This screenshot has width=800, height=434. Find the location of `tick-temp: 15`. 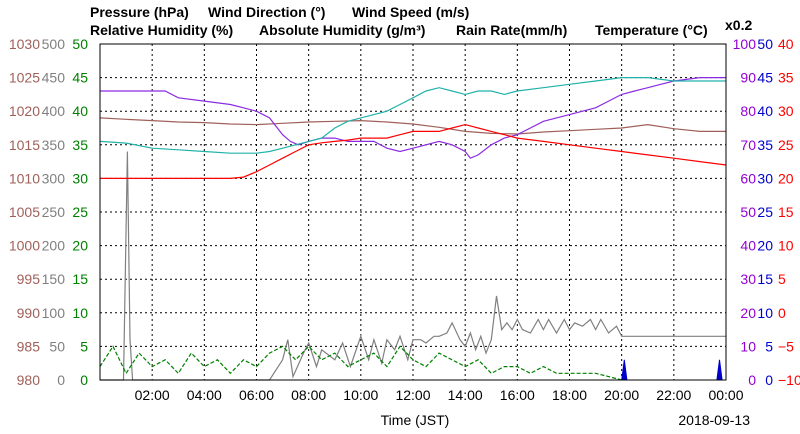

tick-temp: 15 is located at coordinates (786, 212).